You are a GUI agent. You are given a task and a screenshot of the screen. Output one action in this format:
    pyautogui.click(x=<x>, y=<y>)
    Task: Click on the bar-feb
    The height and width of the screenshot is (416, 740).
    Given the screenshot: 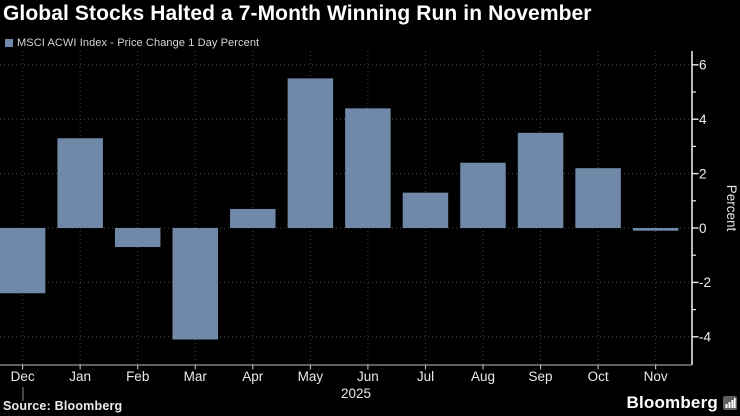 What is the action you would take?
    pyautogui.click(x=137, y=238)
    